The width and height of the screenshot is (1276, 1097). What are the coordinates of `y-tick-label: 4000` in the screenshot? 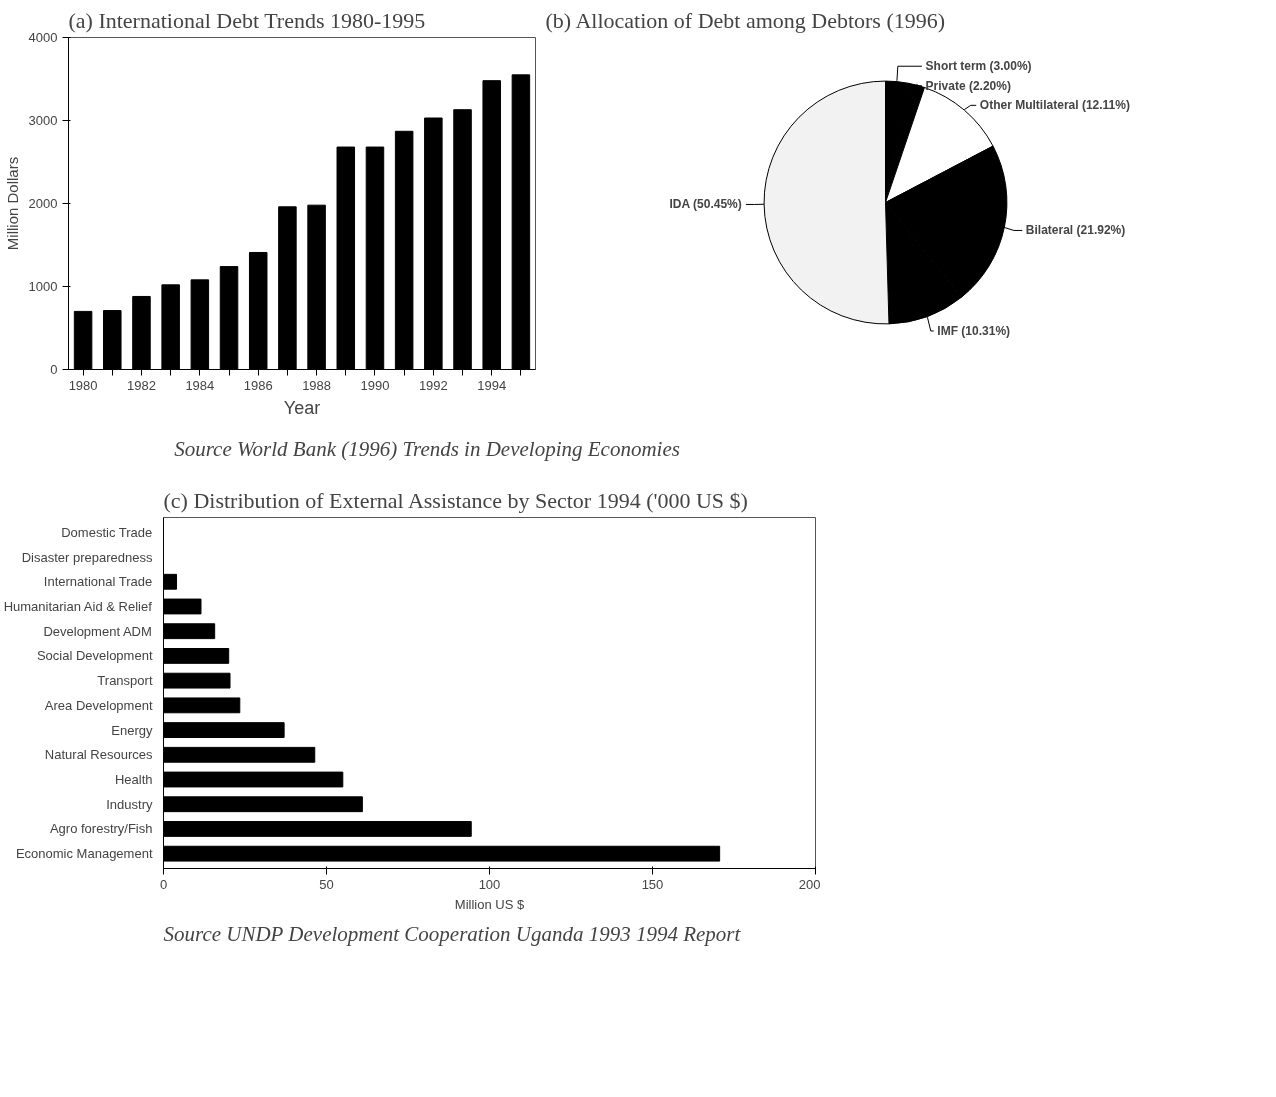 It's located at (43, 37).